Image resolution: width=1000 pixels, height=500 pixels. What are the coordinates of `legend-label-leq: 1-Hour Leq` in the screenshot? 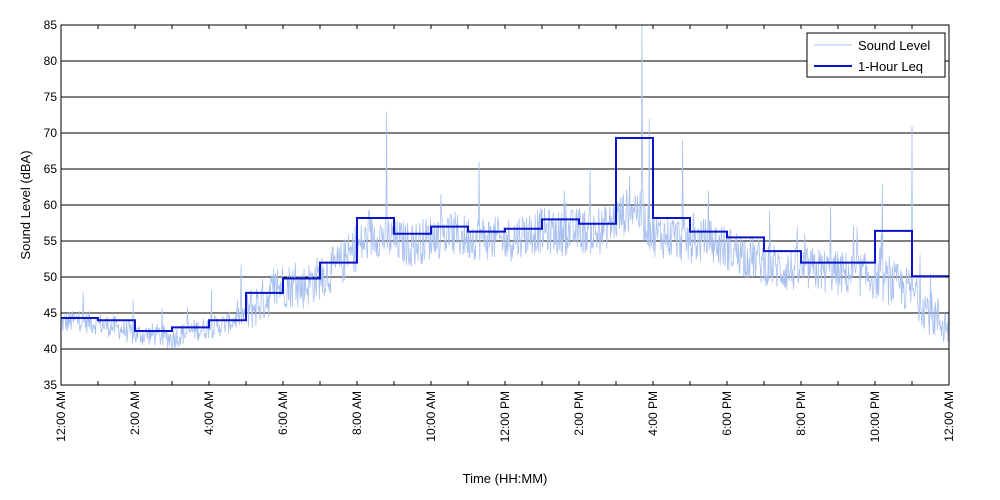 It's located at (890, 66).